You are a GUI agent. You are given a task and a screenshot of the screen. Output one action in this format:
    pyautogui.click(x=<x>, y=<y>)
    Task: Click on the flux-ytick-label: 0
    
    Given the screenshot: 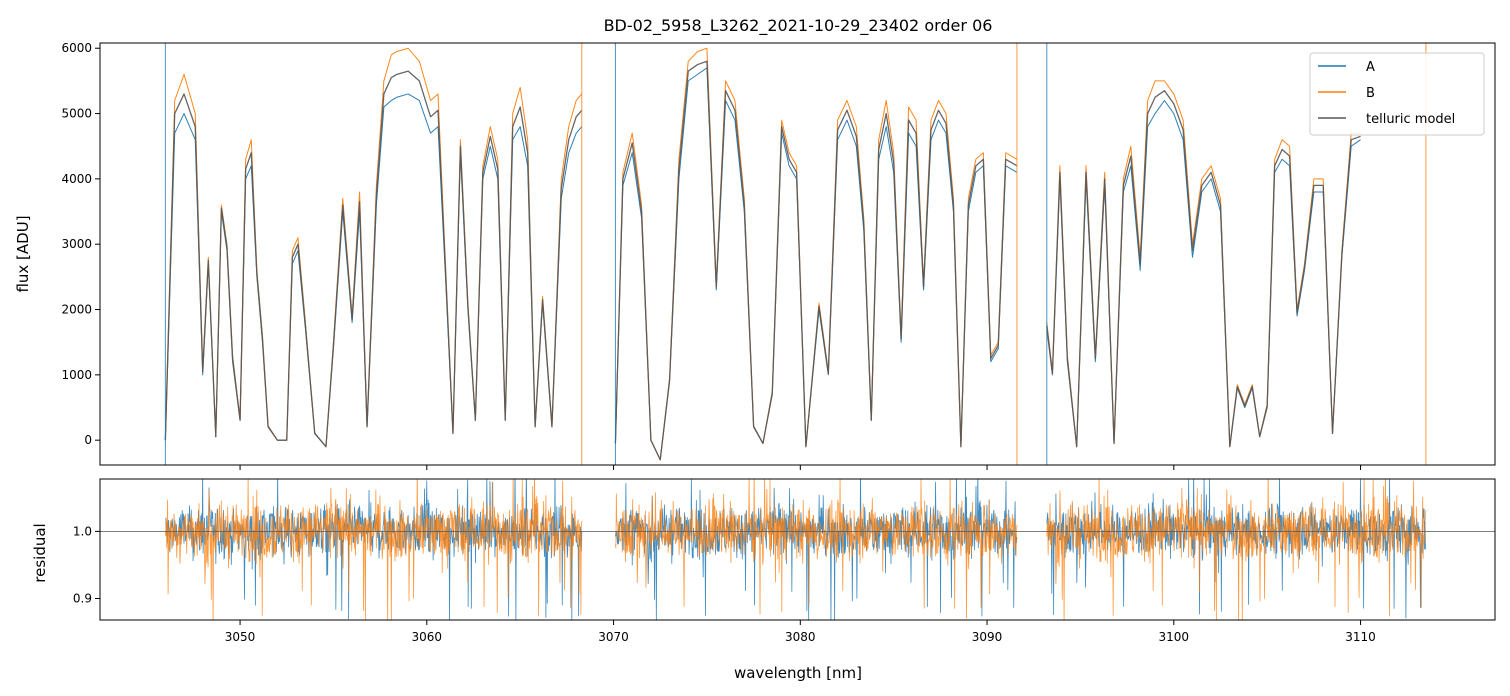 What is the action you would take?
    pyautogui.click(x=88, y=440)
    